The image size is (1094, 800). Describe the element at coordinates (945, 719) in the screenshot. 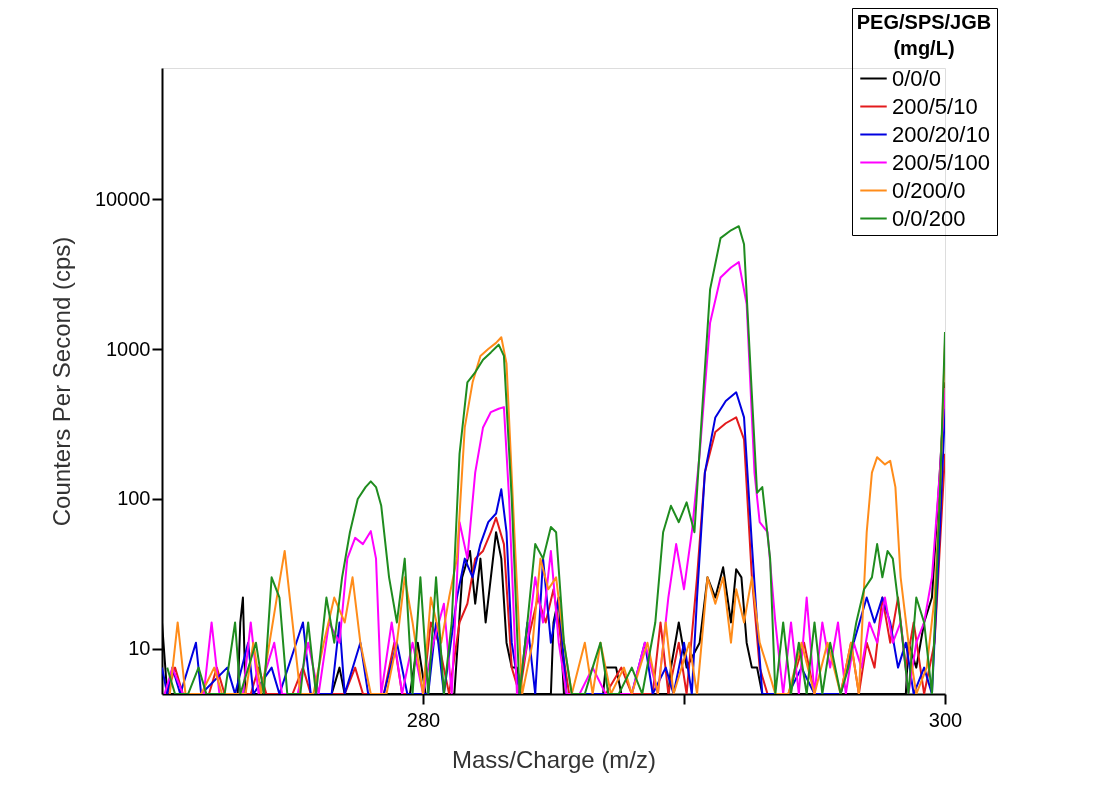

I see `x-tick-label: 300` at that location.